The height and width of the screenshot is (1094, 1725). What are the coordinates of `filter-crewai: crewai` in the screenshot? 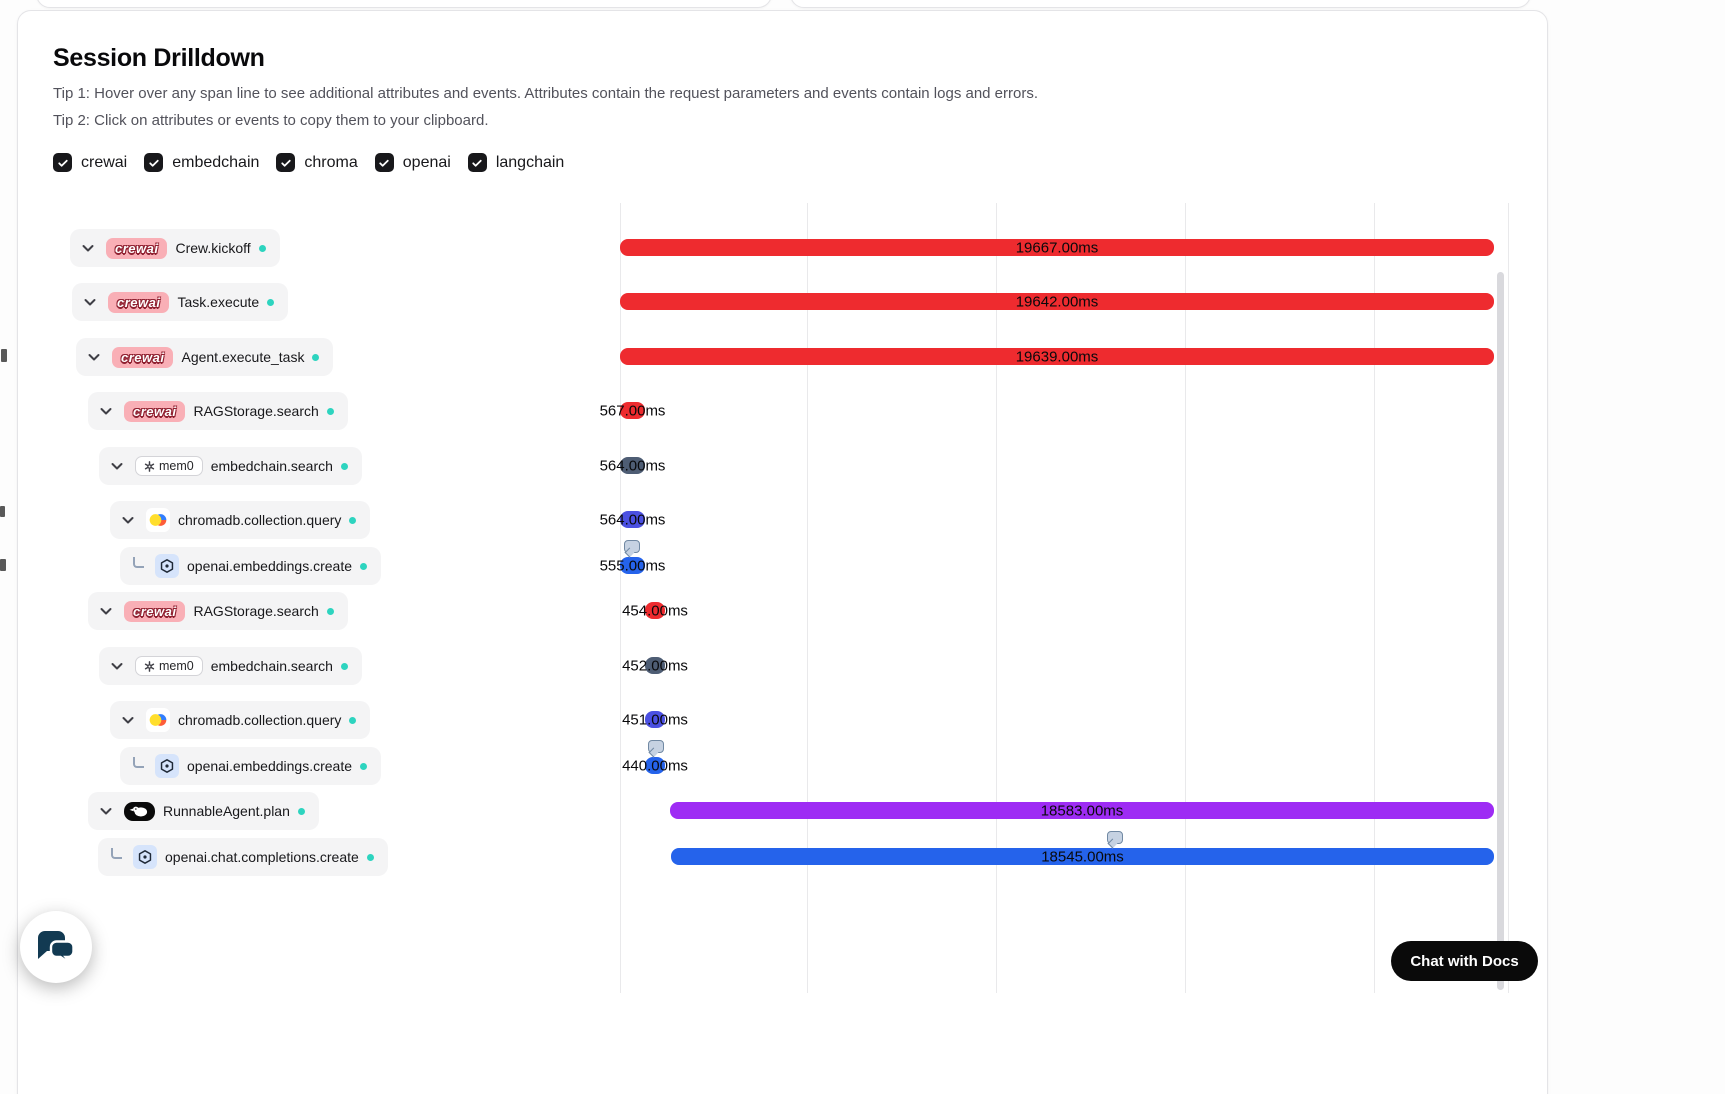 It's located at (90, 162).